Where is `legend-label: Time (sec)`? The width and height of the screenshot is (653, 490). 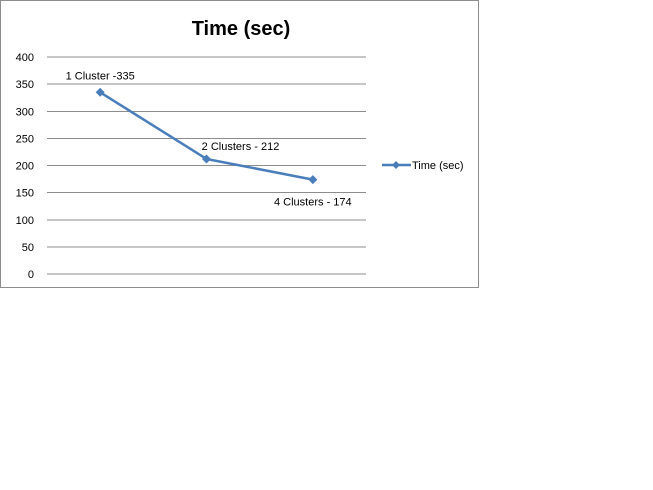
legend-label: Time (sec) is located at coordinates (438, 166).